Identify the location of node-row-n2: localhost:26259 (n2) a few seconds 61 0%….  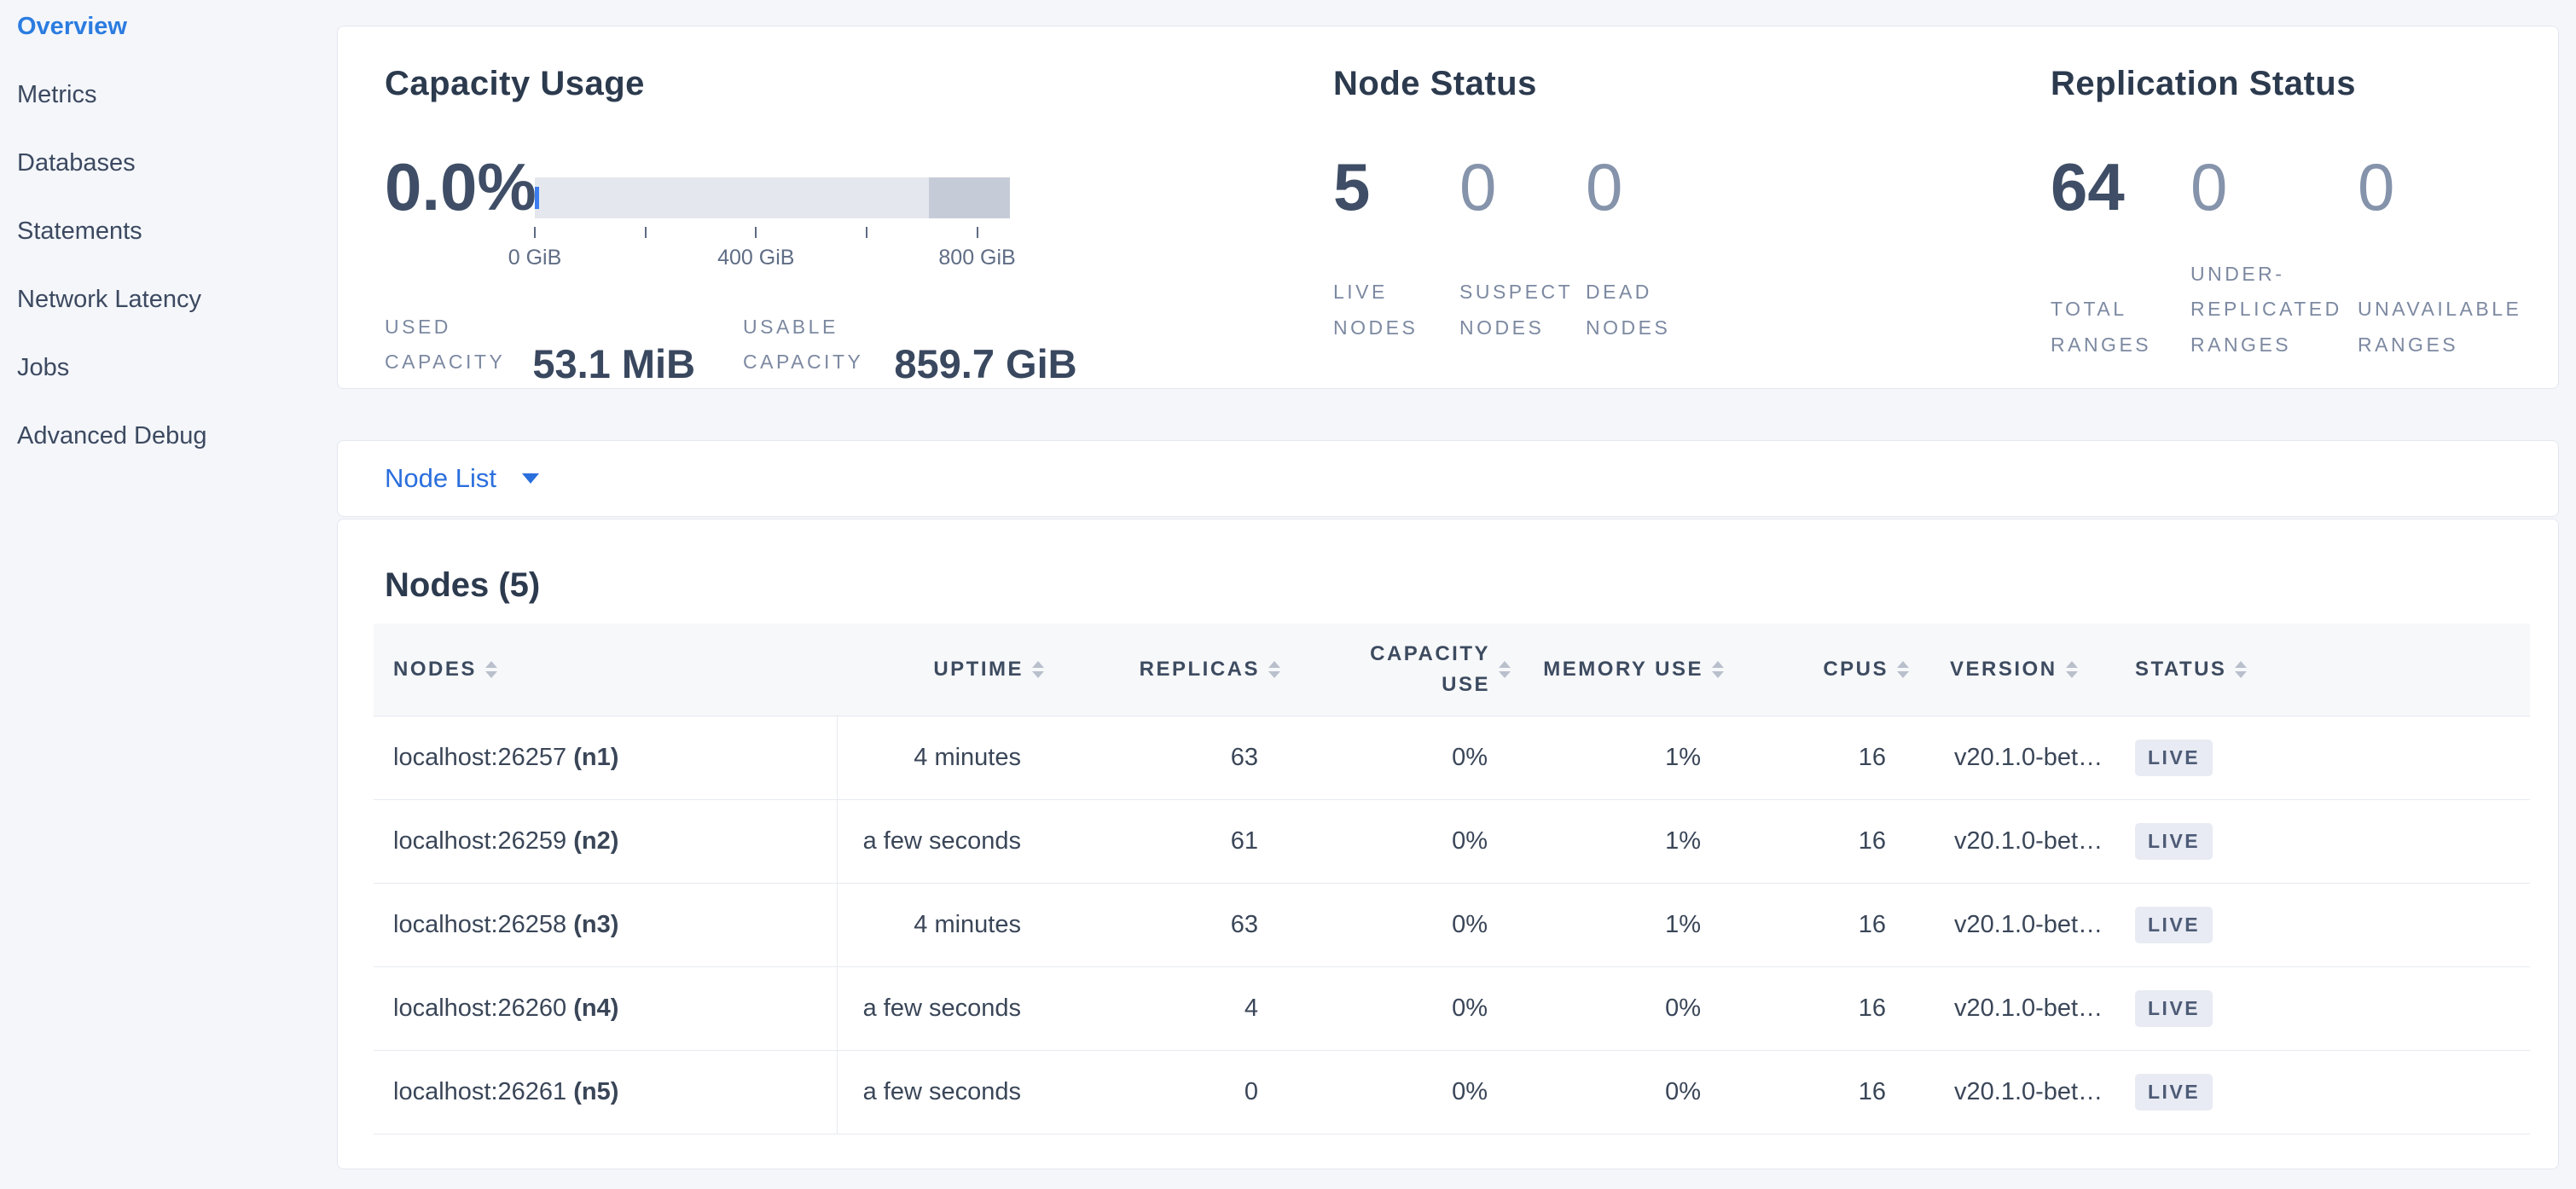
(1452, 841).